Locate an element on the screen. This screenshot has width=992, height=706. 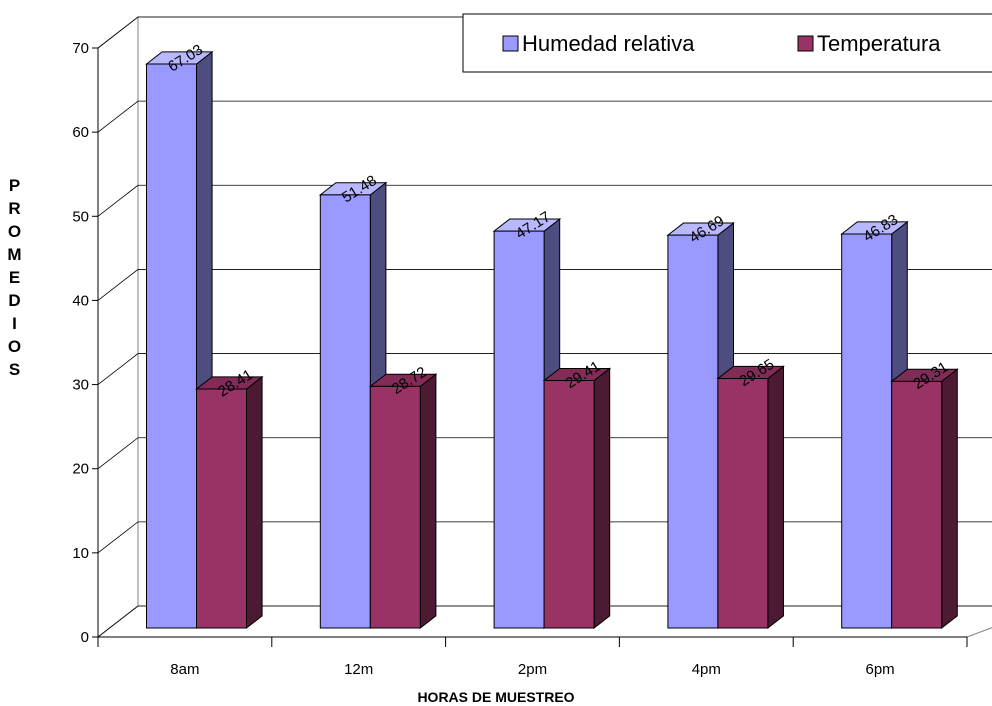
legend-label: Humedad relativa is located at coordinates (608, 43).